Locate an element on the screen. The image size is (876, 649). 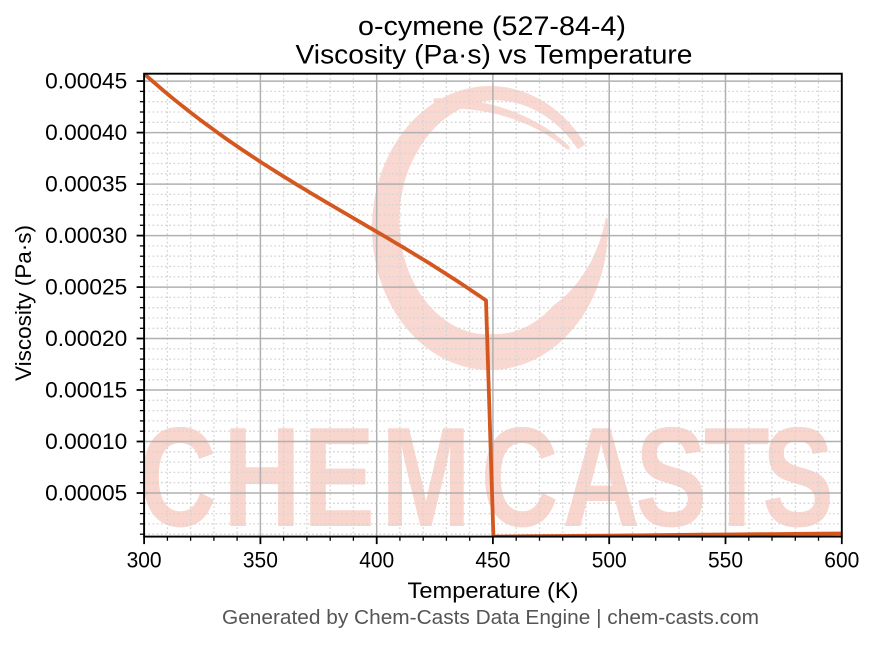
svg-text: Temperature (K) is located at coordinates (493, 590).